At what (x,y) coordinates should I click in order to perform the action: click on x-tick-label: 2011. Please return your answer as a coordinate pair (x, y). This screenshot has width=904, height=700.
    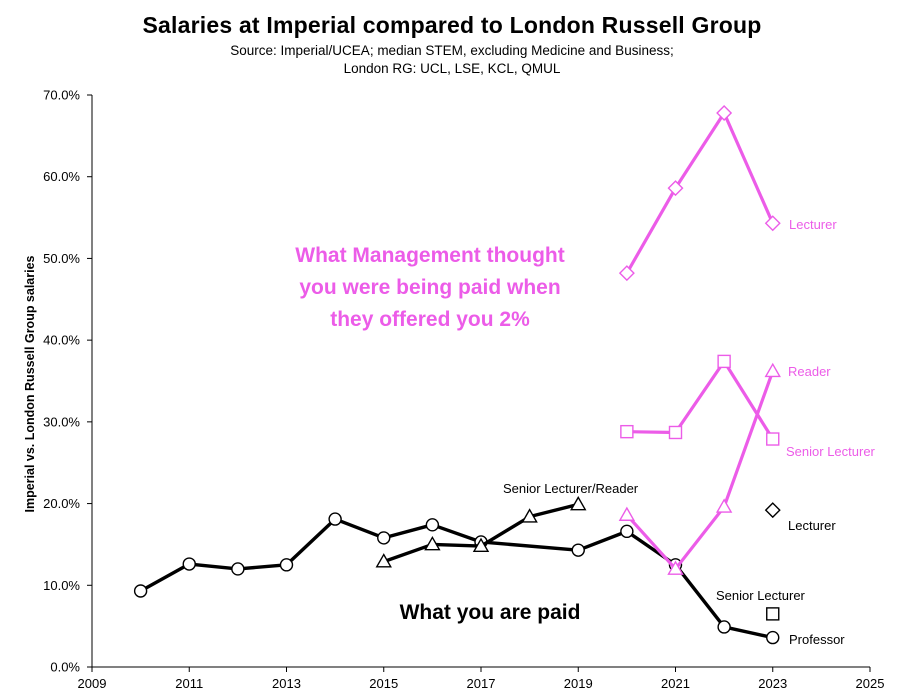
    Looking at the image, I should click on (189, 683).